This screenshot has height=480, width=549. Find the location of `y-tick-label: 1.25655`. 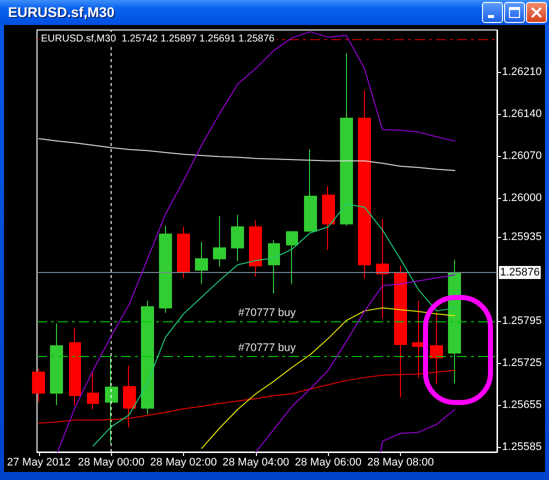

y-tick-label: 1.25655 is located at coordinates (522, 405).